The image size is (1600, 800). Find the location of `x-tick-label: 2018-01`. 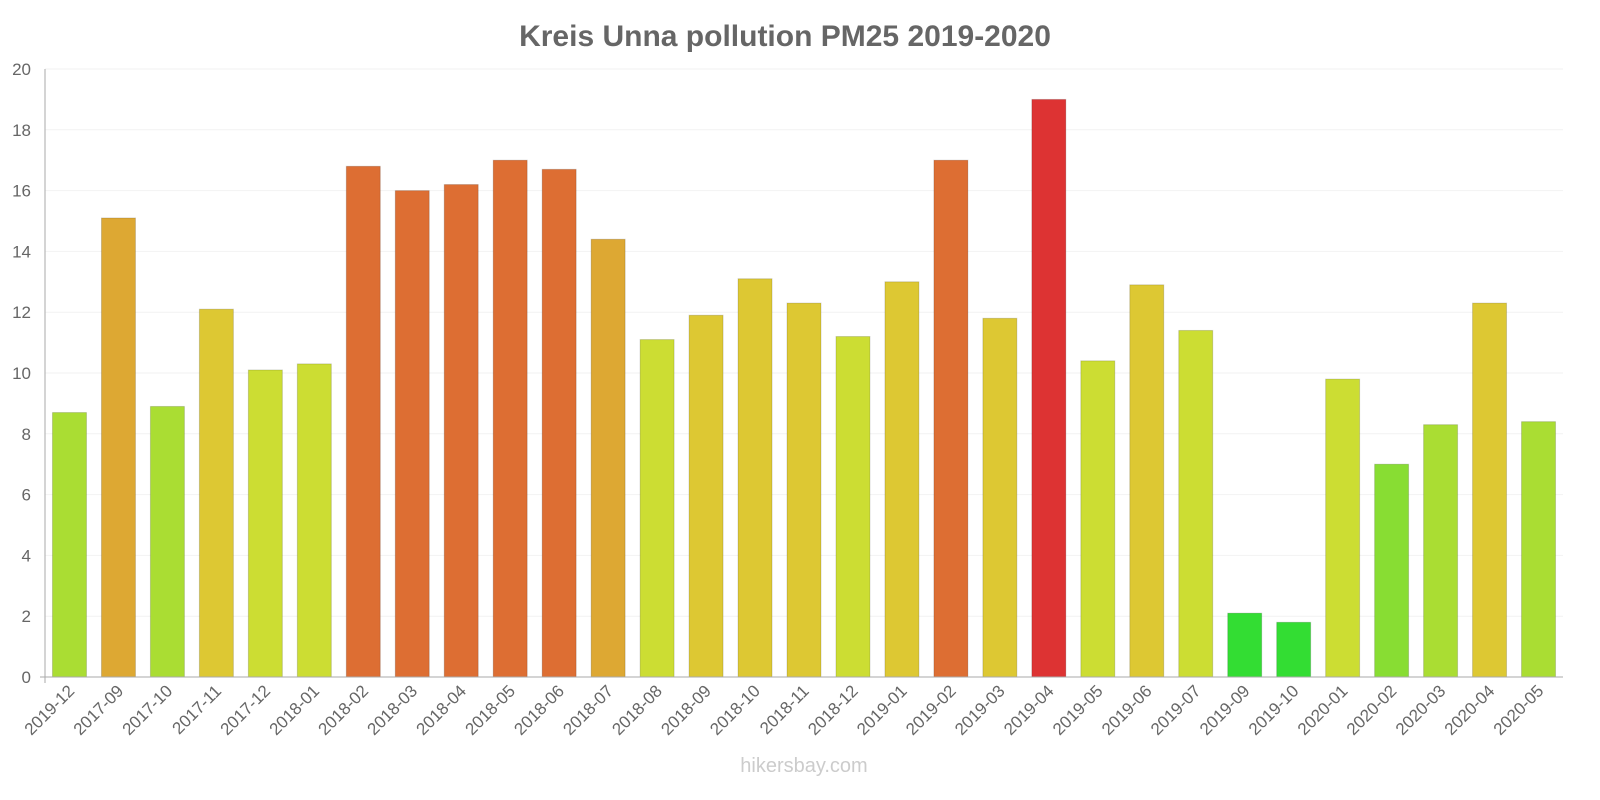

x-tick-label: 2018-01 is located at coordinates (295, 710).